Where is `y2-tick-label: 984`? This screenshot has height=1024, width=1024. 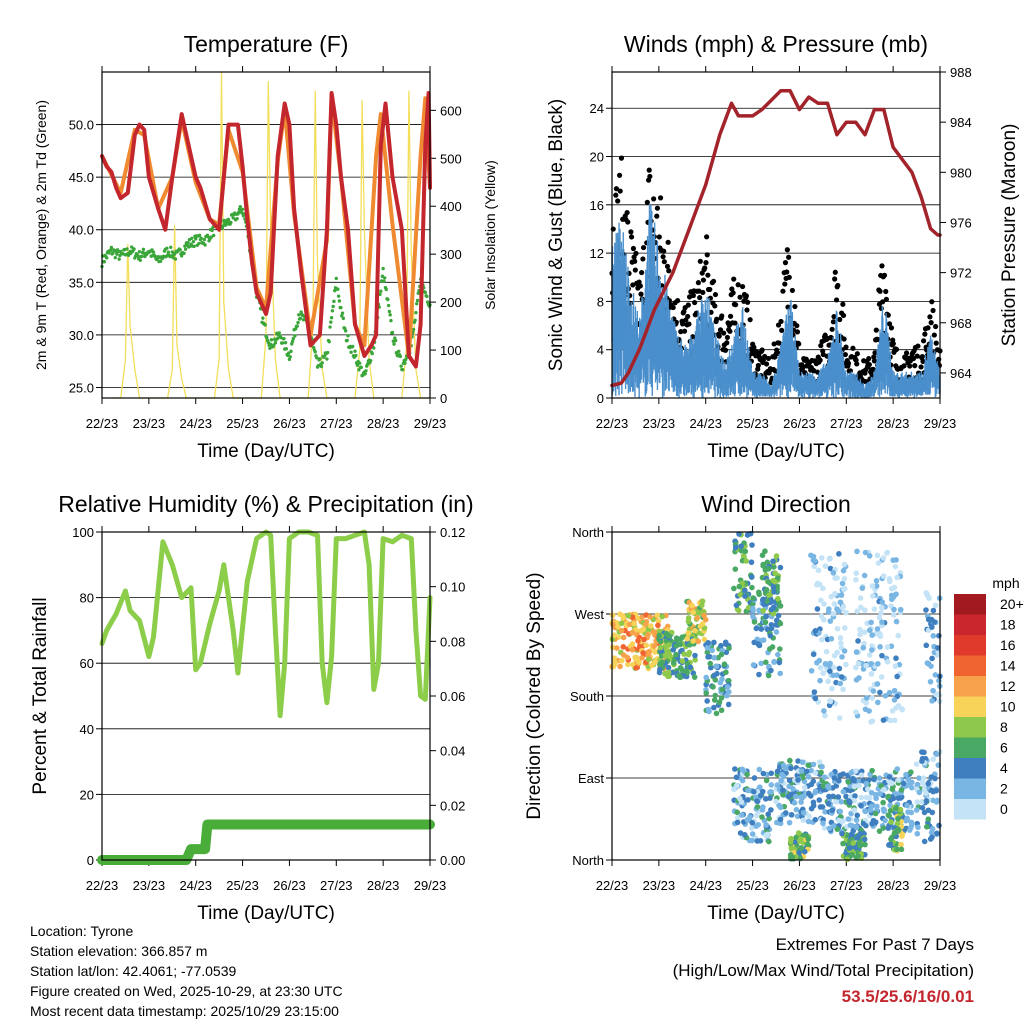
y2-tick-label: 984 is located at coordinates (961, 122).